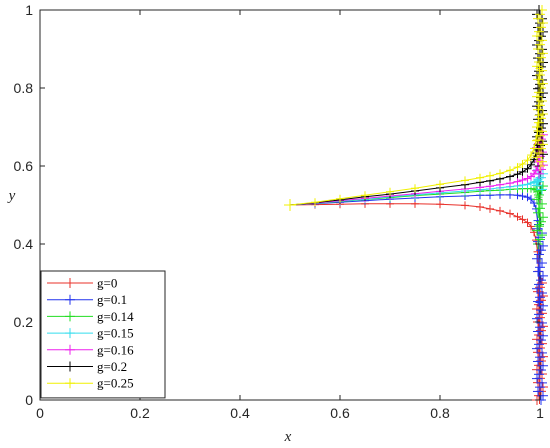 The image size is (550, 448). I want to click on x-tick-label: 0.8, so click(440, 413).